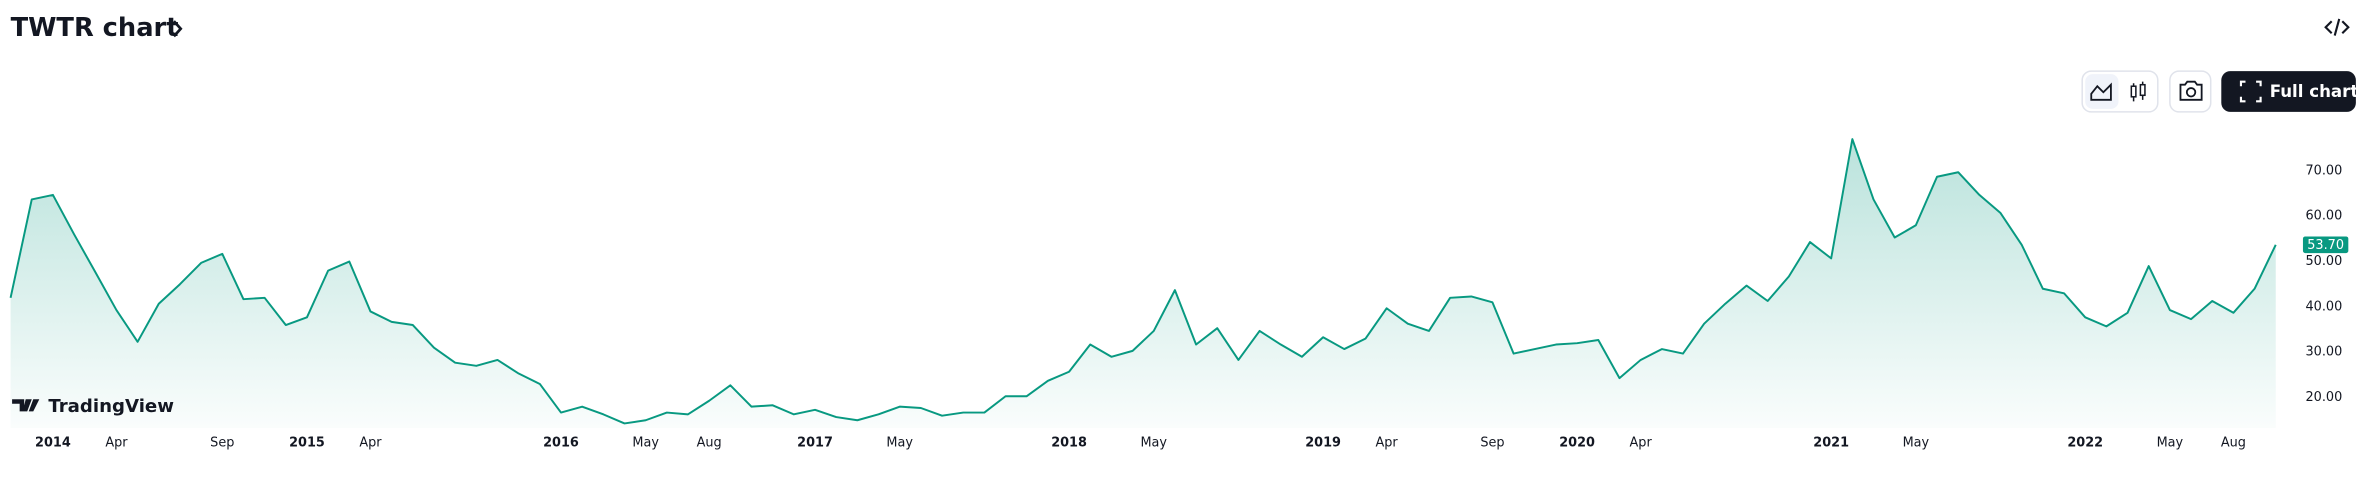  What do you see at coordinates (561, 443) in the screenshot?
I see `x-tick-label: 2016` at bounding box center [561, 443].